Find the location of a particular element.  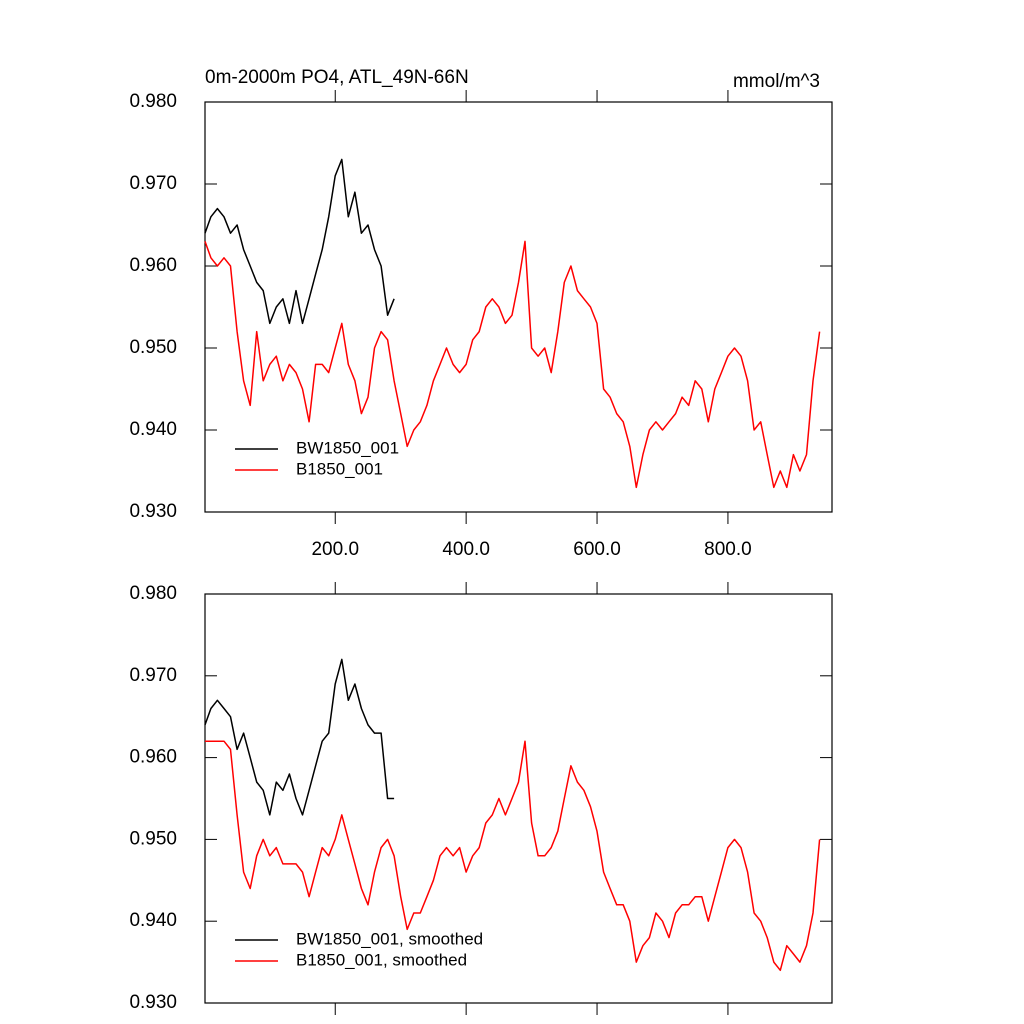

legend-label: B1850_001, smoothed is located at coordinates (381, 959).